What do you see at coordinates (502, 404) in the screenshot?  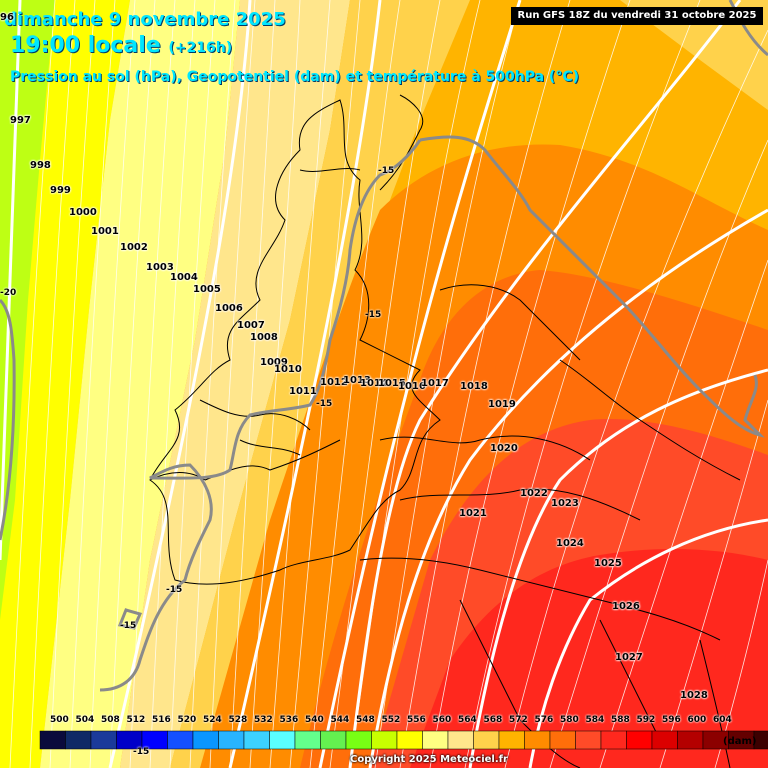 I see `isobar-label: 1019` at bounding box center [502, 404].